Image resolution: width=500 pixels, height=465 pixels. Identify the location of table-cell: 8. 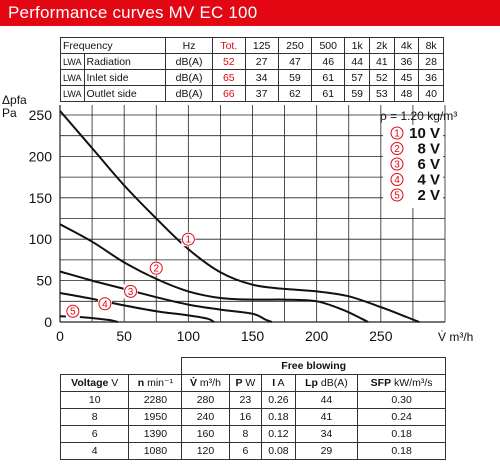
(94, 417).